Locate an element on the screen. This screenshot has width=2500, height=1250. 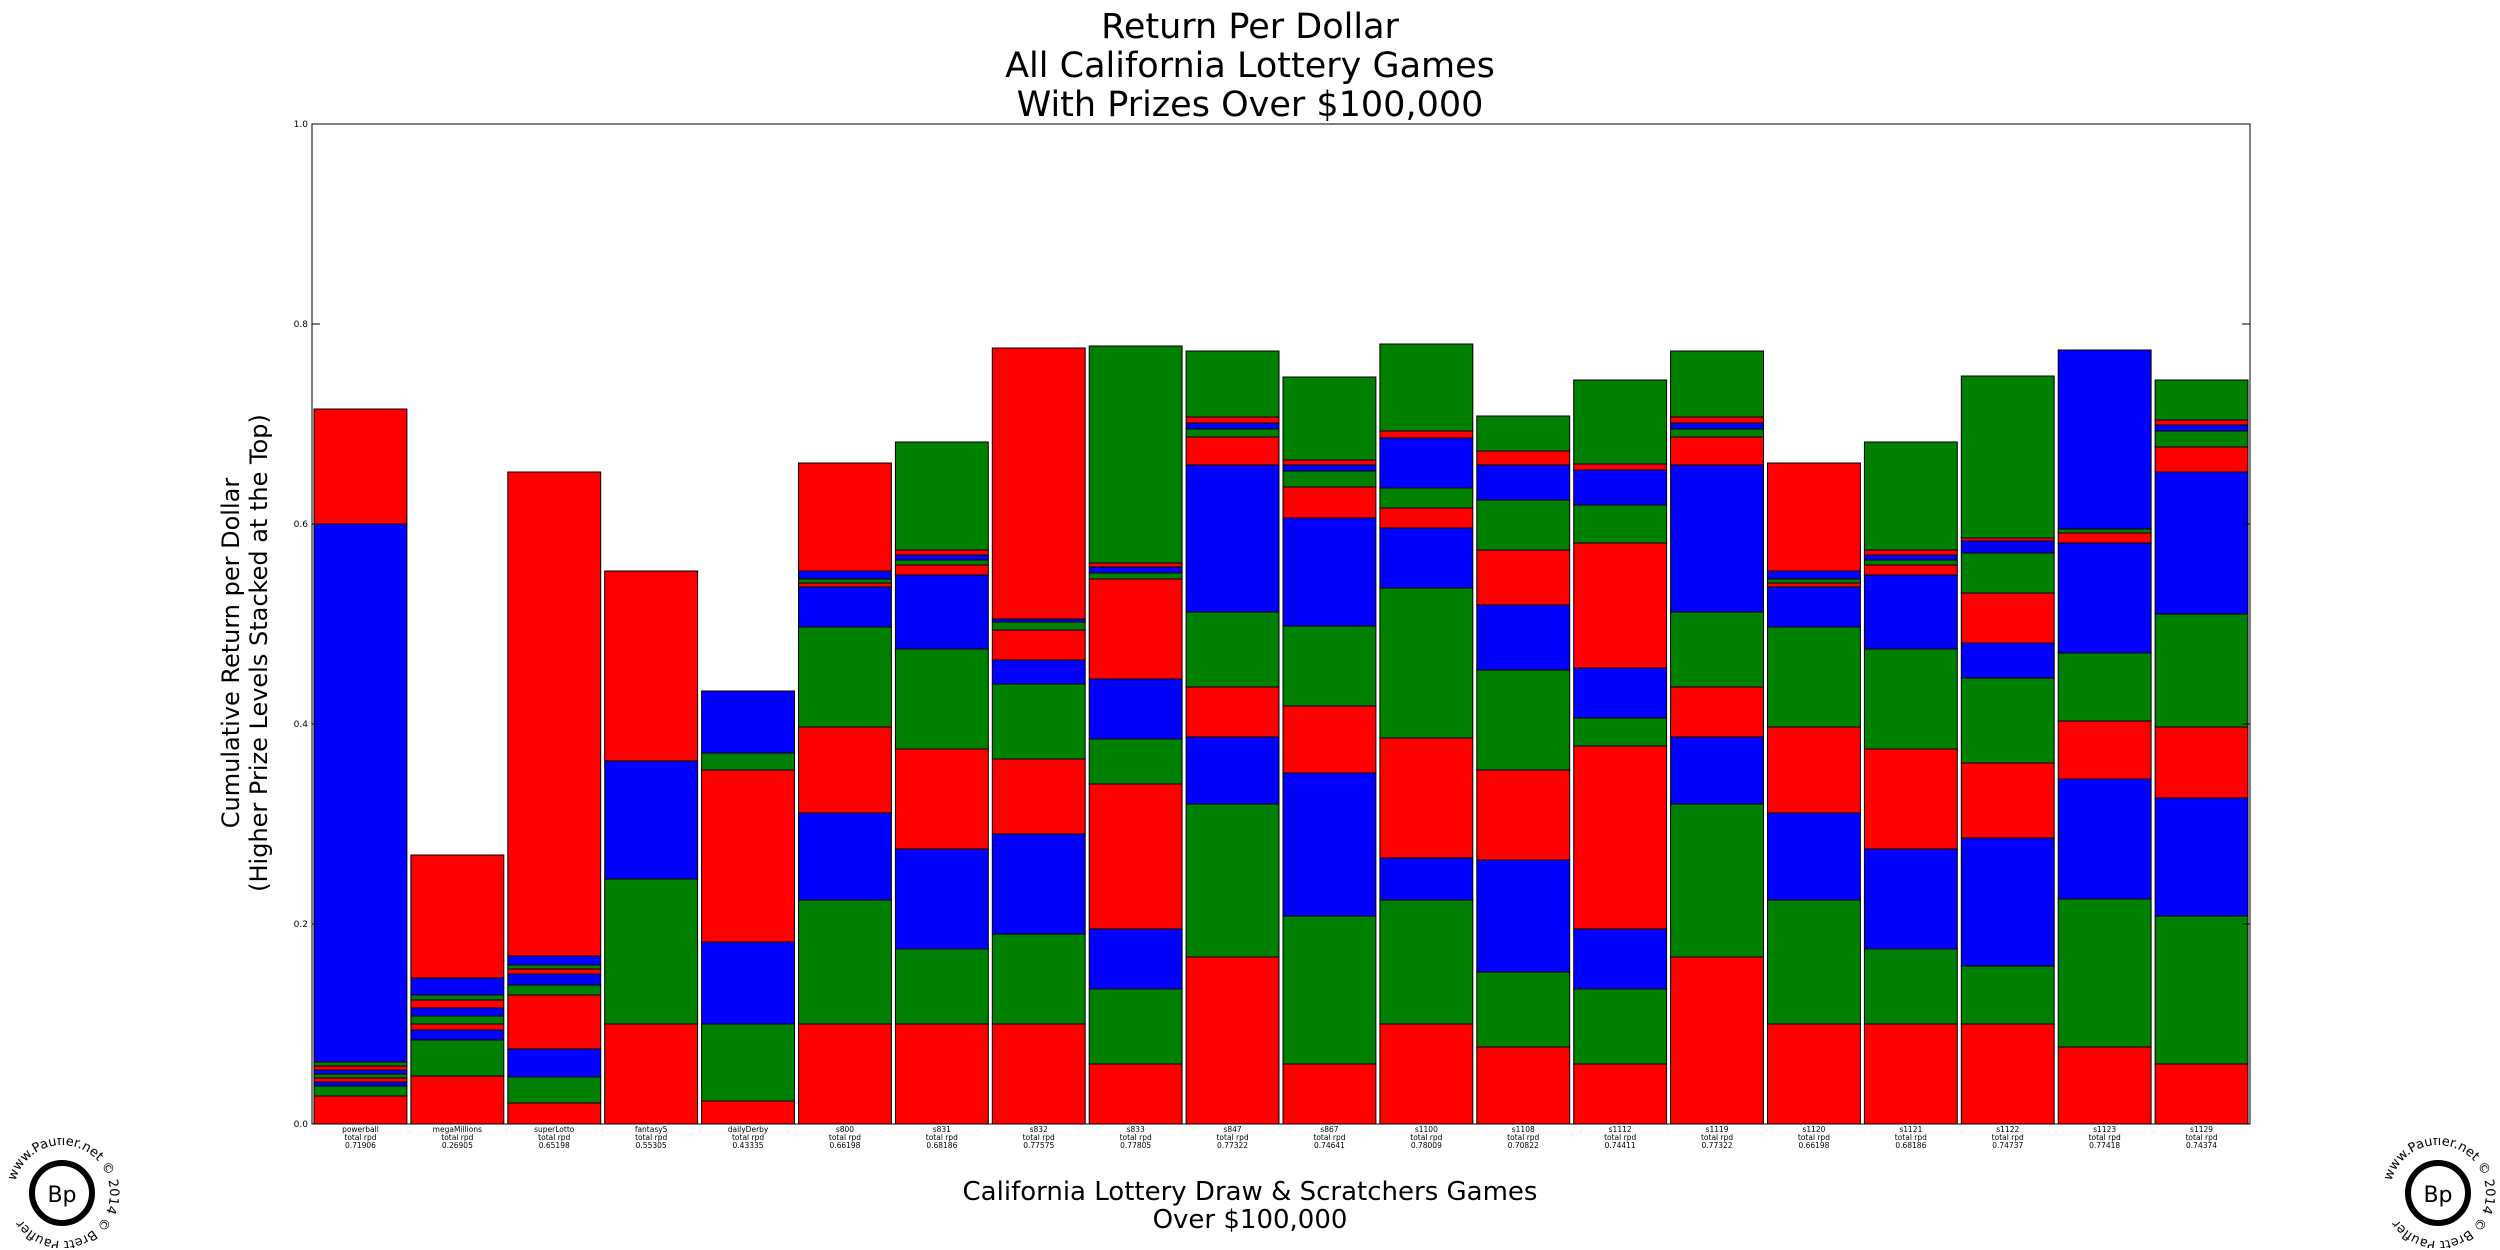
x-tick-label-s1100: s1100 is located at coordinates (1426, 1129).